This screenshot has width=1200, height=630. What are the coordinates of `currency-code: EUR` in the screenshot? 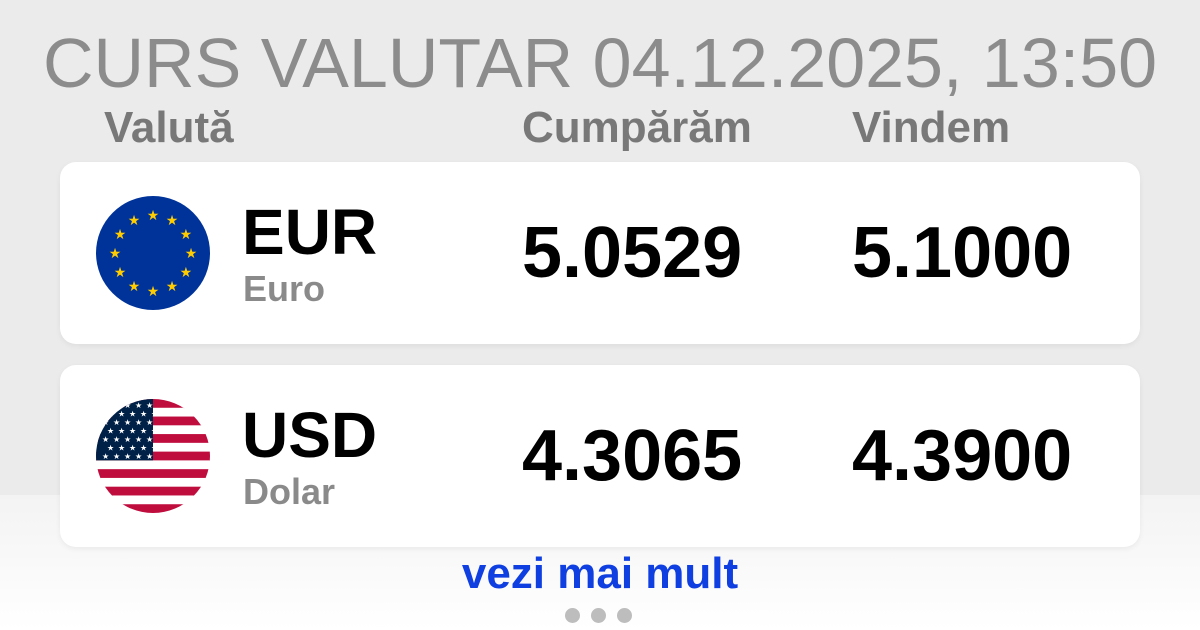 It's located at (310, 232).